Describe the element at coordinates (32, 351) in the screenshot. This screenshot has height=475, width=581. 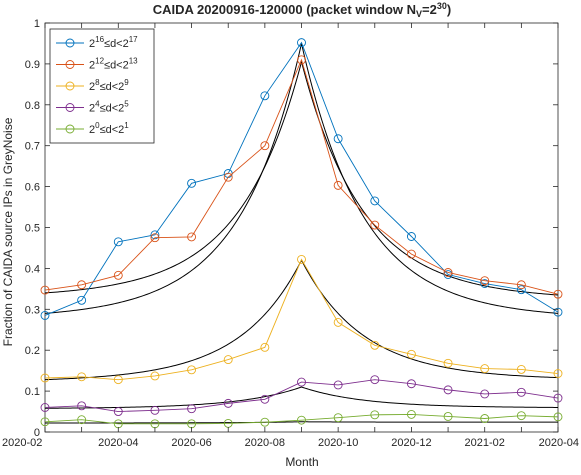
I see `y-tick-label: 0.2` at that location.